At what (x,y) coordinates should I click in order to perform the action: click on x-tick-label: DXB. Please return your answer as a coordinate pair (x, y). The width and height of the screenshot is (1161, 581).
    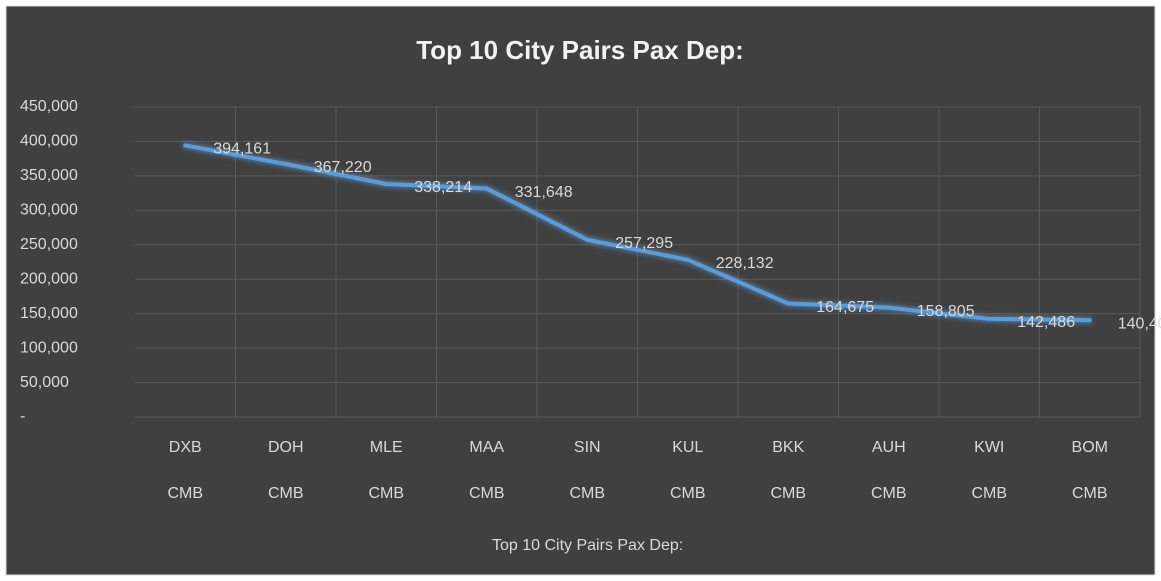
    Looking at the image, I should click on (185, 447).